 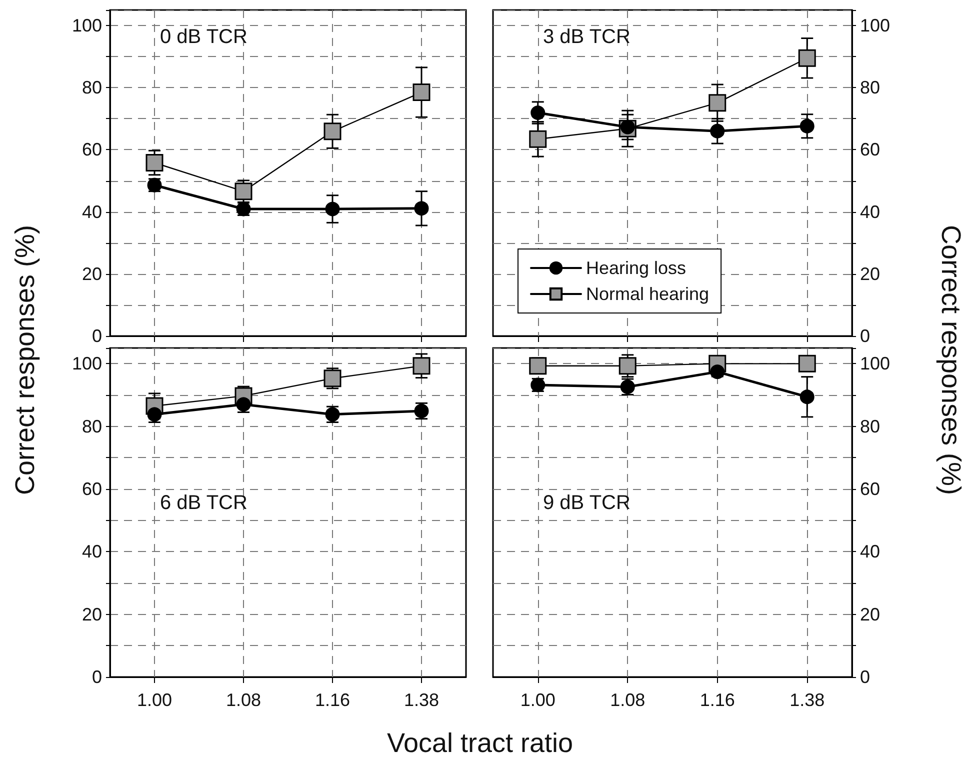 I want to click on text: 6 dB TCR, so click(x=204, y=503).